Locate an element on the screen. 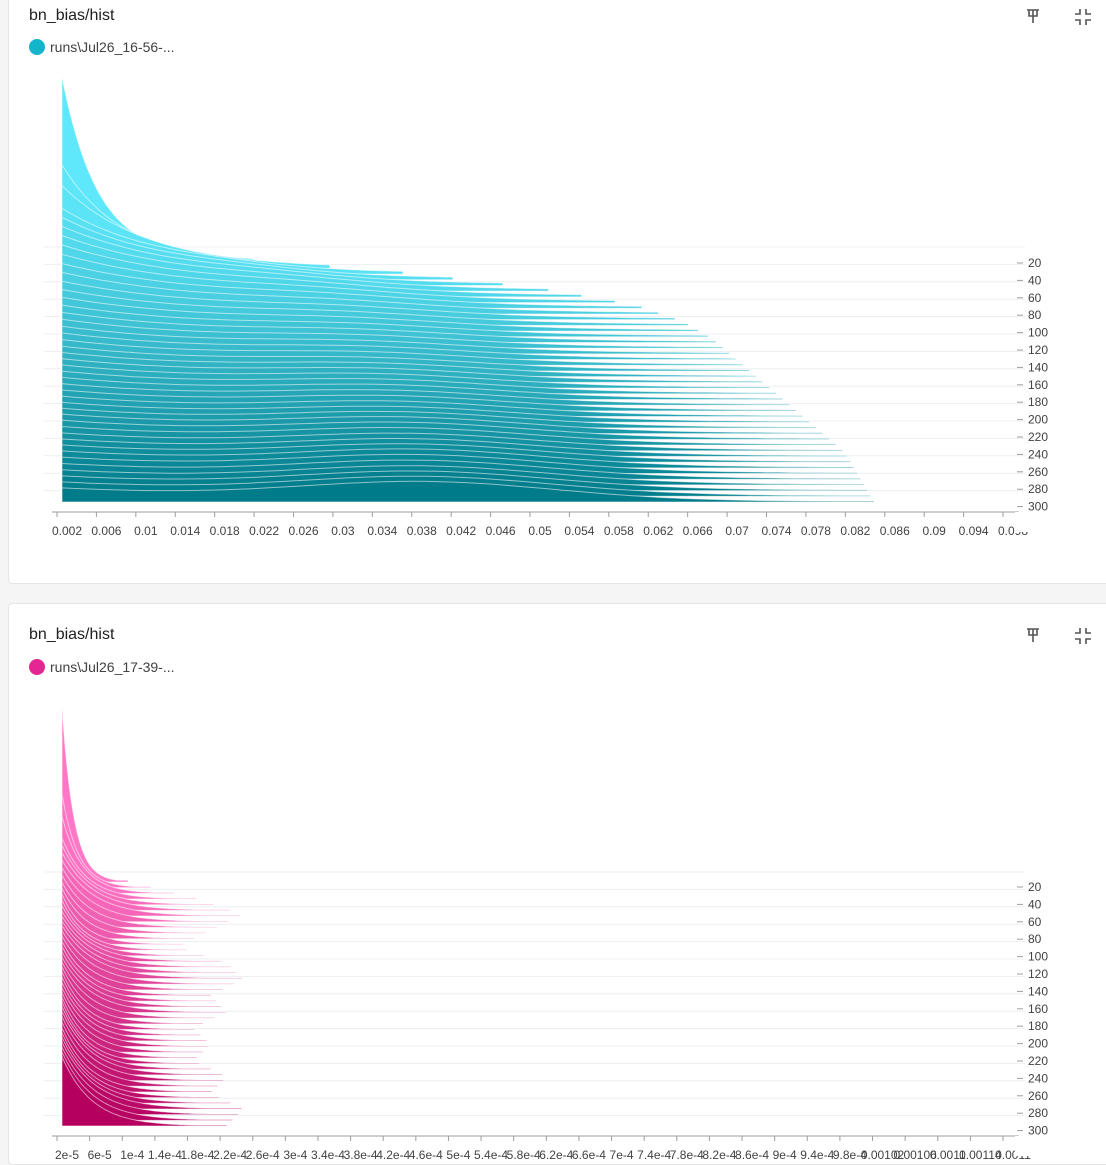  x-tick-label: 0.042 is located at coordinates (461, 531).